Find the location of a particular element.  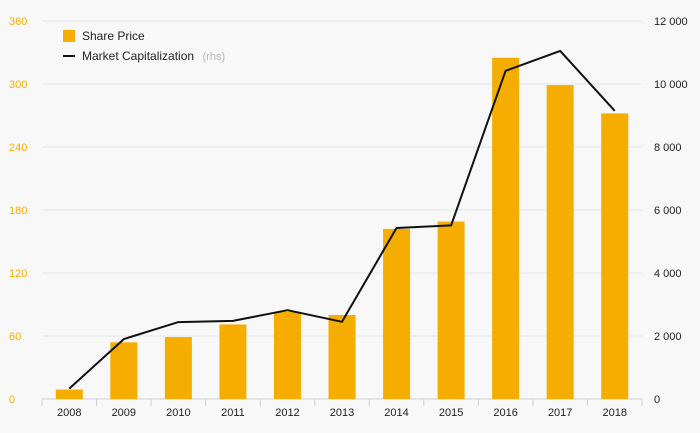

legend-label-market-cap-group: Market Capitalization (rhs) is located at coordinates (153, 55).